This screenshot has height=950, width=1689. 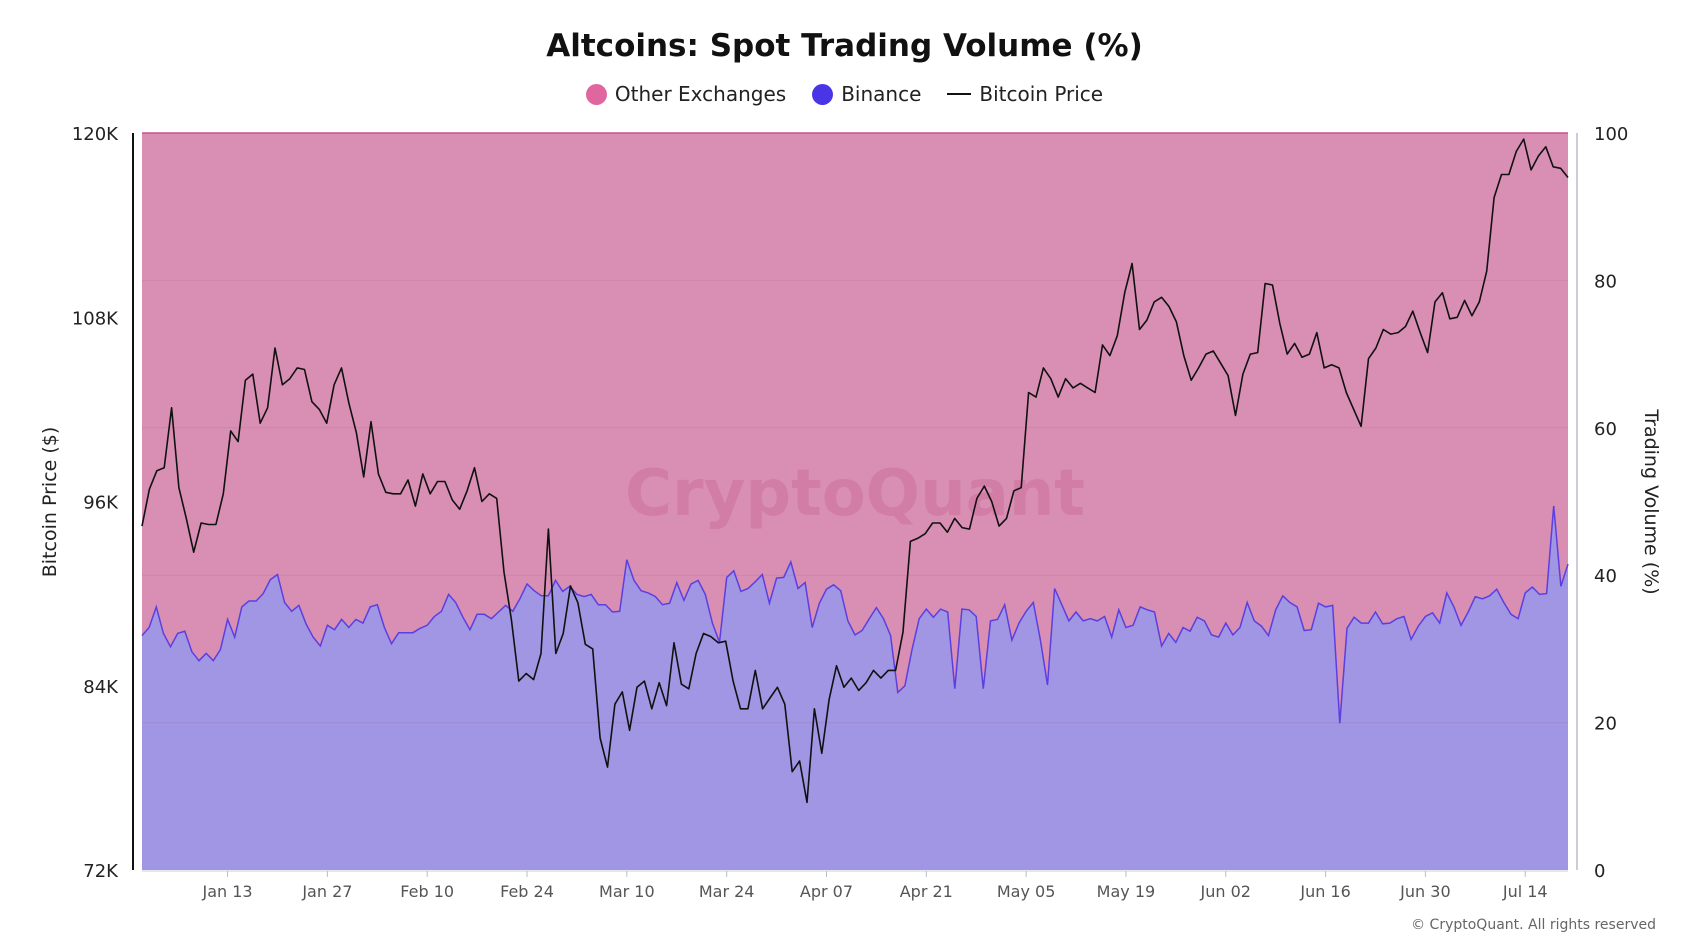 What do you see at coordinates (95, 134) in the screenshot?
I see `y-left-tick-label: 120K` at bounding box center [95, 134].